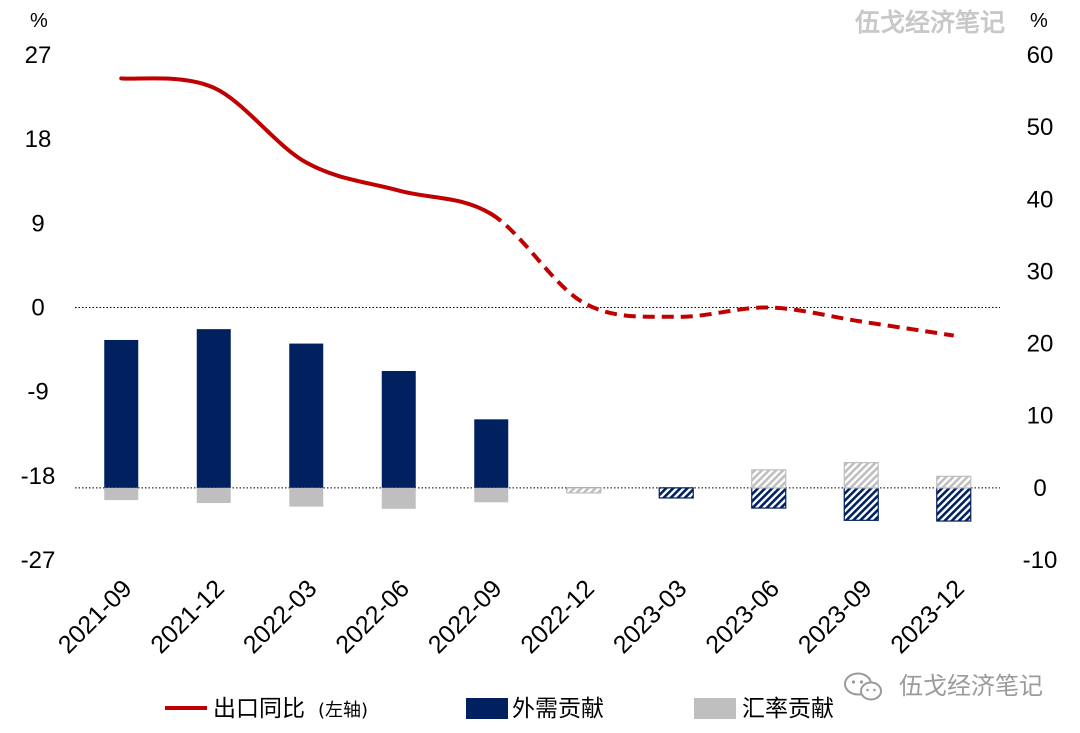 The width and height of the screenshot is (1080, 733). I want to click on x-tick-label: 2022-09, so click(465, 616).